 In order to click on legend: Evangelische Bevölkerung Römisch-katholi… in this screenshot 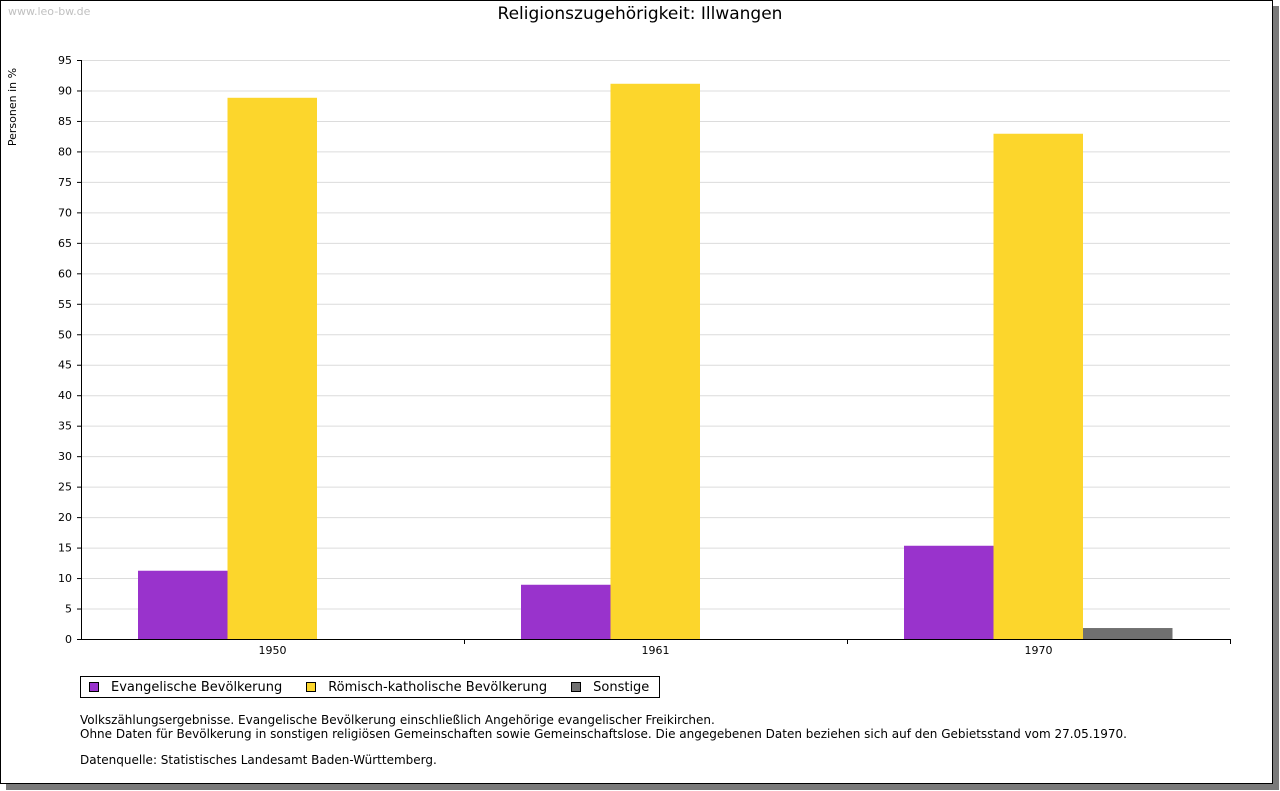, I will do `click(370, 687)`.